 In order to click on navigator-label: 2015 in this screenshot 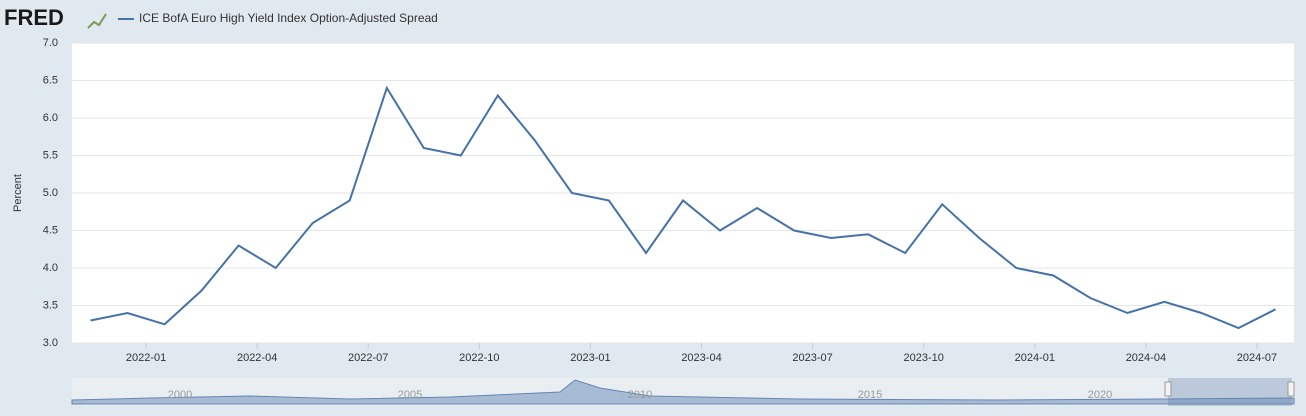, I will do `click(870, 395)`.